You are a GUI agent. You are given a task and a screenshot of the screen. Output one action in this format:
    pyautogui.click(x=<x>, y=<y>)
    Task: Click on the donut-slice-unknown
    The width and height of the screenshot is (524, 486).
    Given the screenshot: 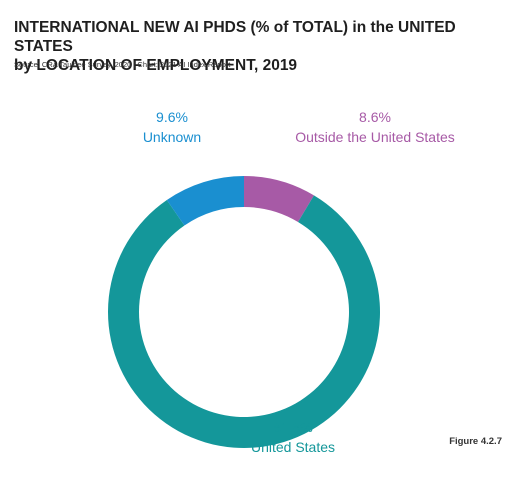 What is the action you would take?
    pyautogui.click(x=205, y=201)
    